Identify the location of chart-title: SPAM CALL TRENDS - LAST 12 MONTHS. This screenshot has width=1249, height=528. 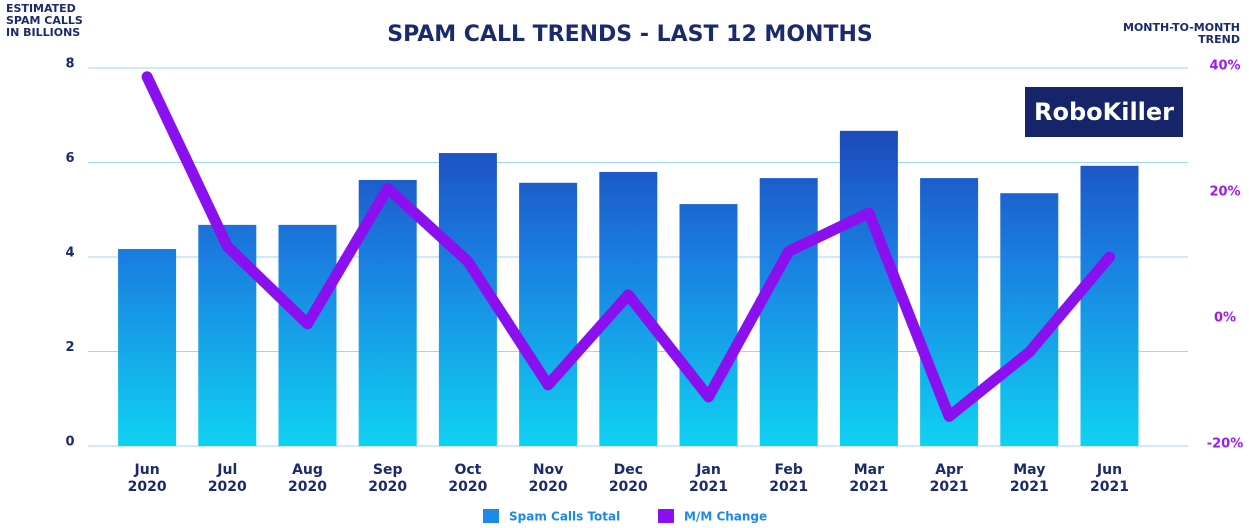
(629, 34).